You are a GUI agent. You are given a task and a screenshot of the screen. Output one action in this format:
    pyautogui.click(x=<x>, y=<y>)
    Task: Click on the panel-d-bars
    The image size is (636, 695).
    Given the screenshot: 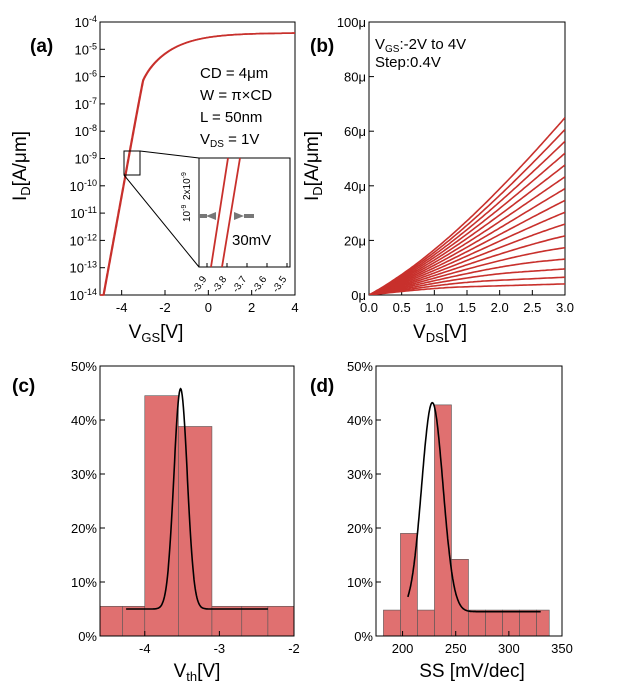 What is the action you would take?
    pyautogui.click(x=466, y=520)
    